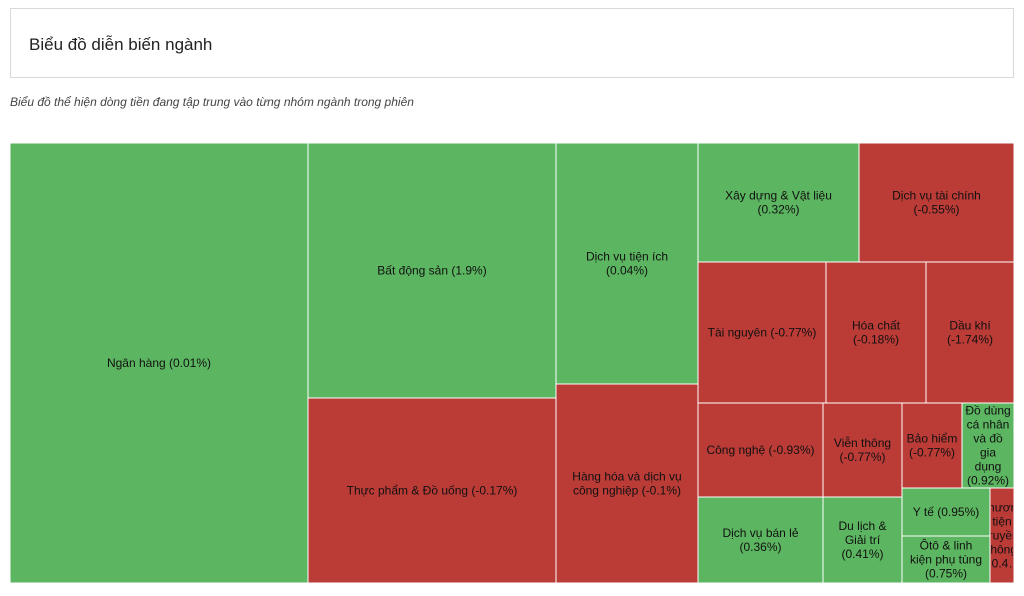 The height and width of the screenshot is (596, 1024). I want to click on treemap-cell: Dầu khí (-1.74%), so click(970, 332).